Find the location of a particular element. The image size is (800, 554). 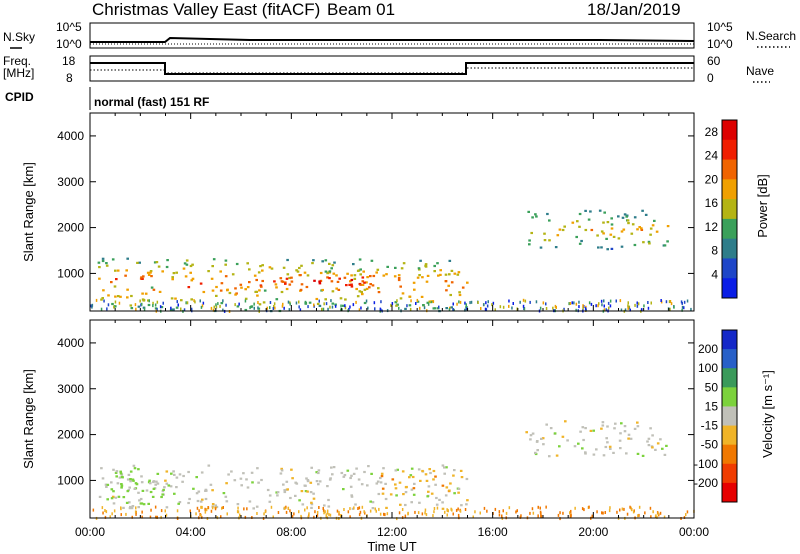

station-title: Christmas Valley East (fitACF) is located at coordinates (206, 9).